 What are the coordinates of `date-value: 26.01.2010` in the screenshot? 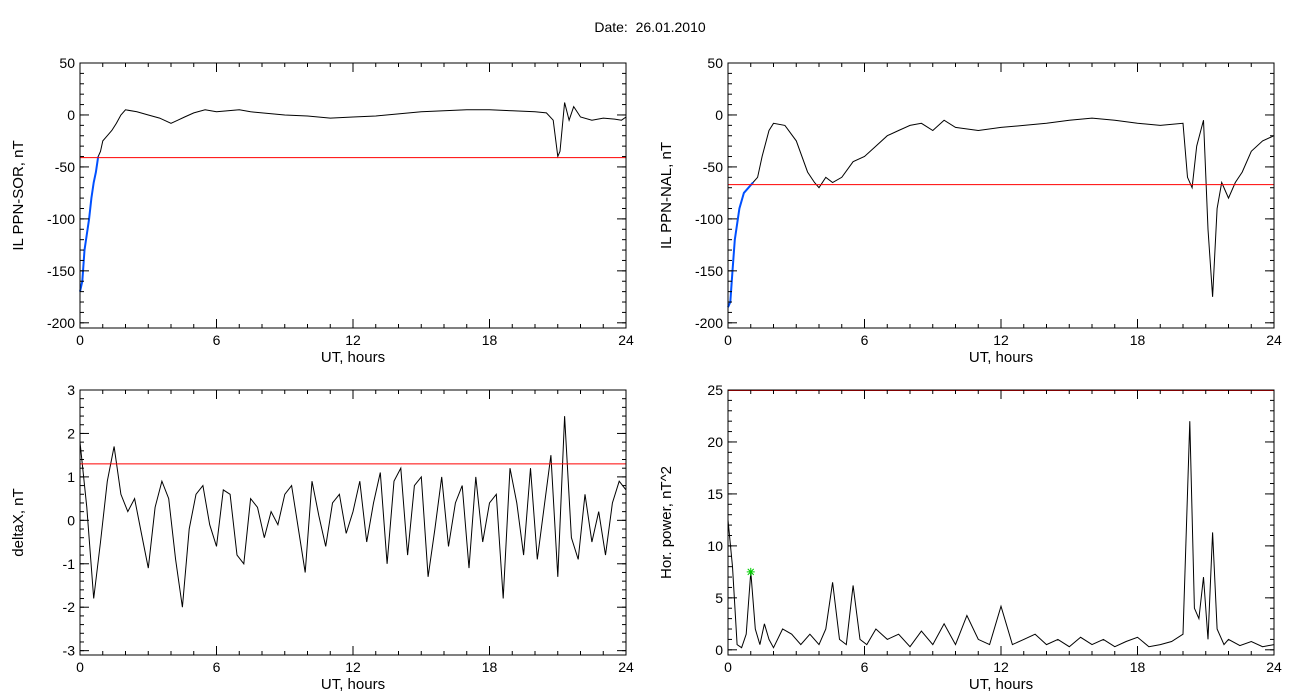 It's located at (670, 27).